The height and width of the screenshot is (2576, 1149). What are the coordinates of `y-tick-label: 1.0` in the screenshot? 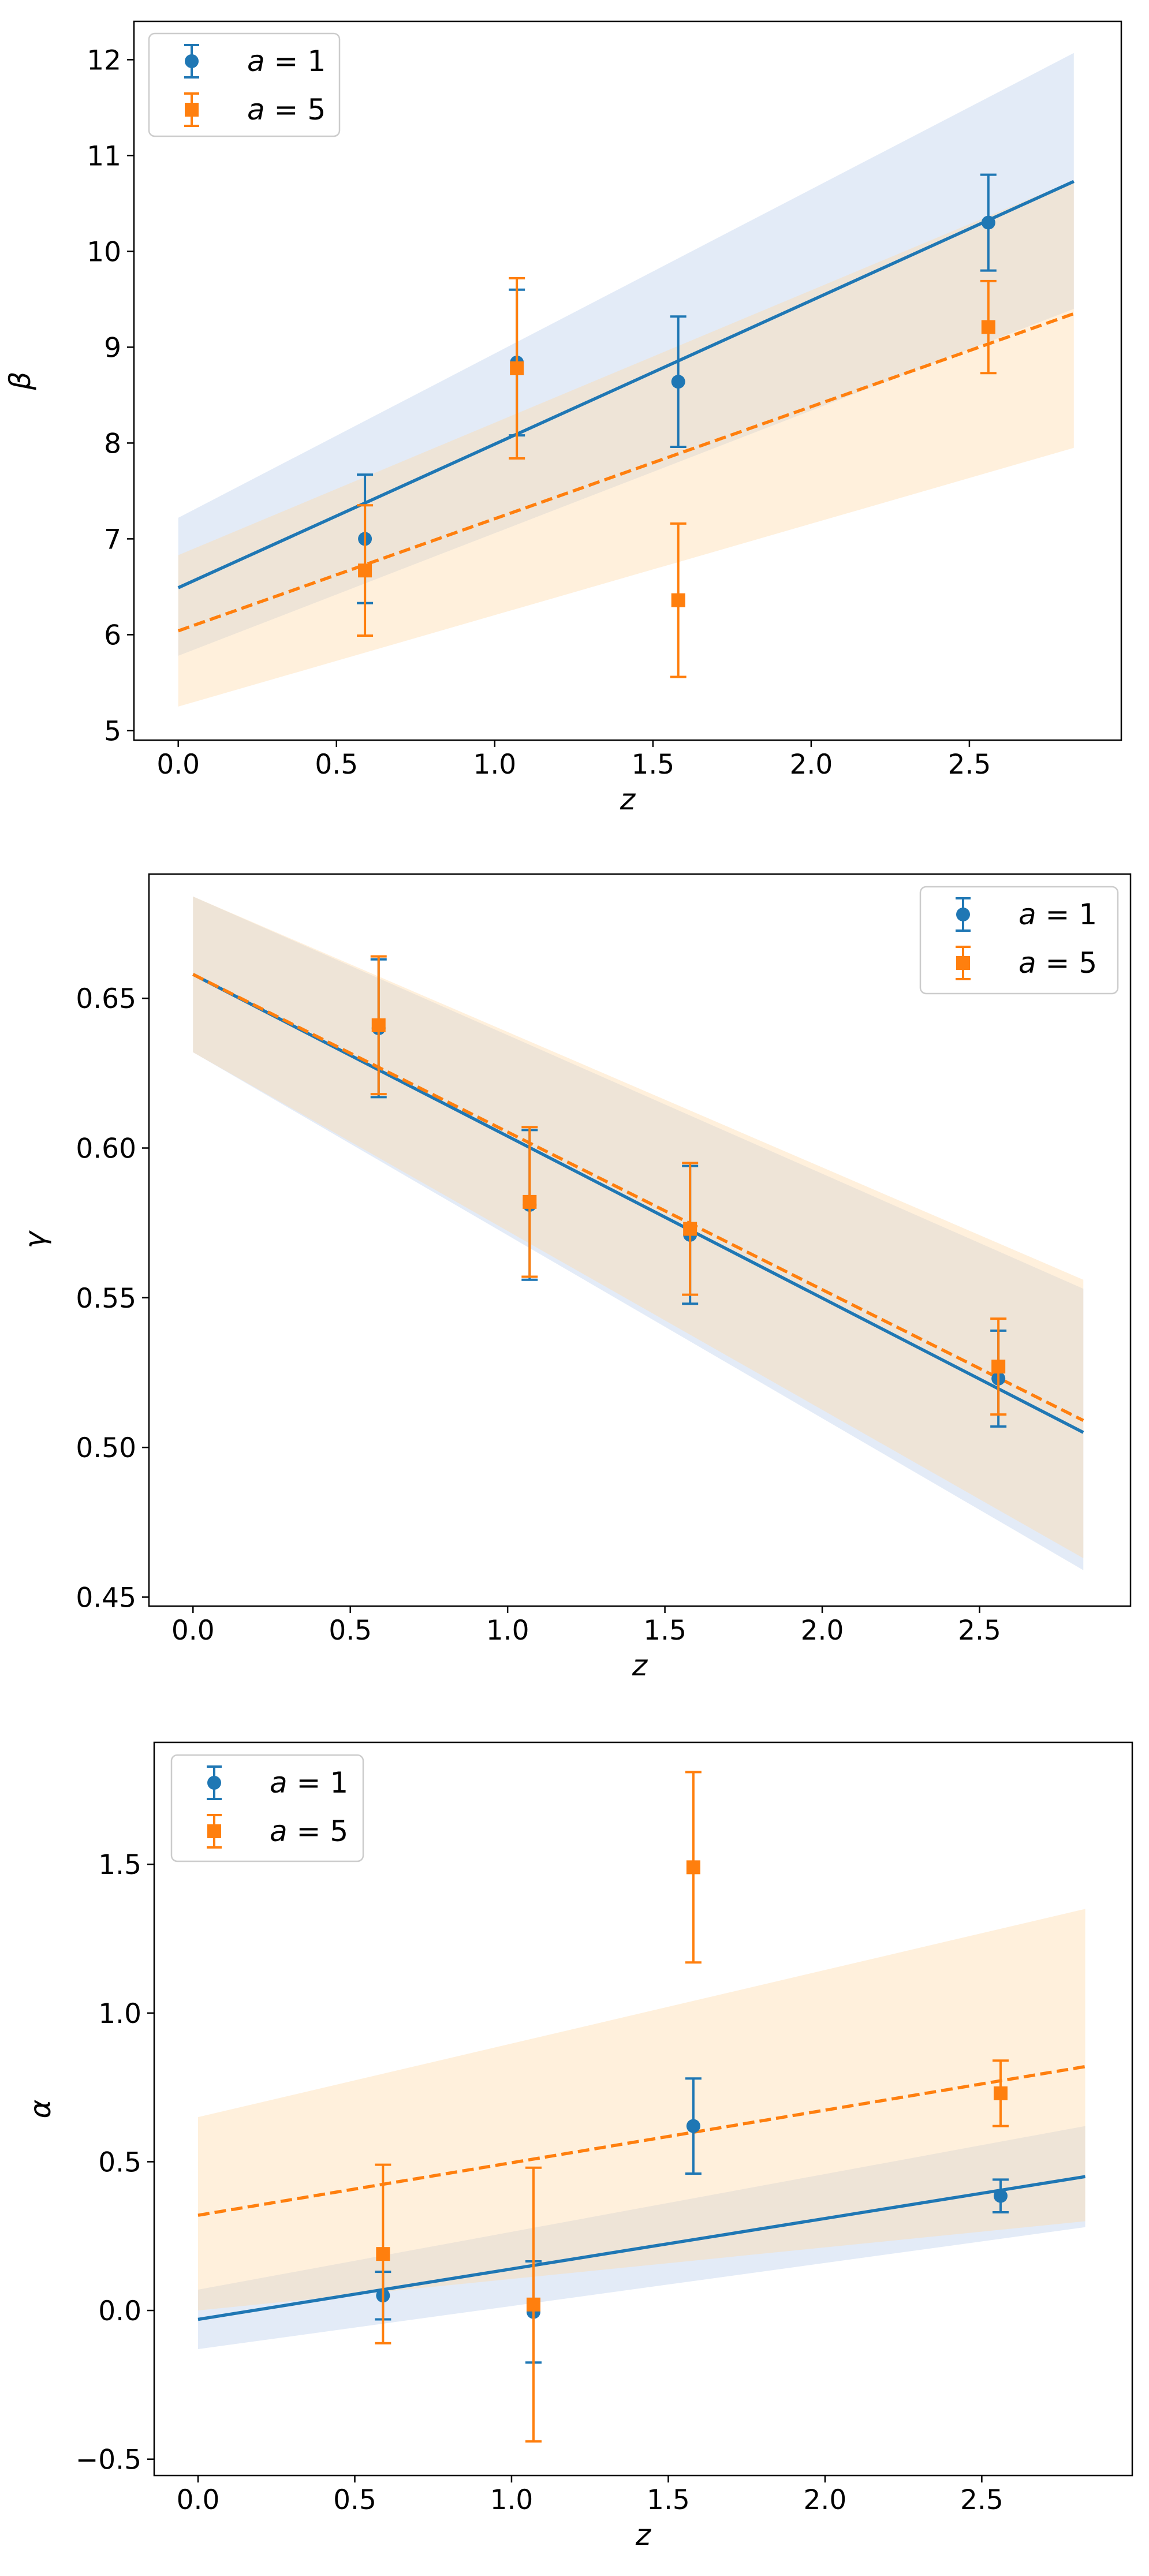 It's located at (120, 2014).